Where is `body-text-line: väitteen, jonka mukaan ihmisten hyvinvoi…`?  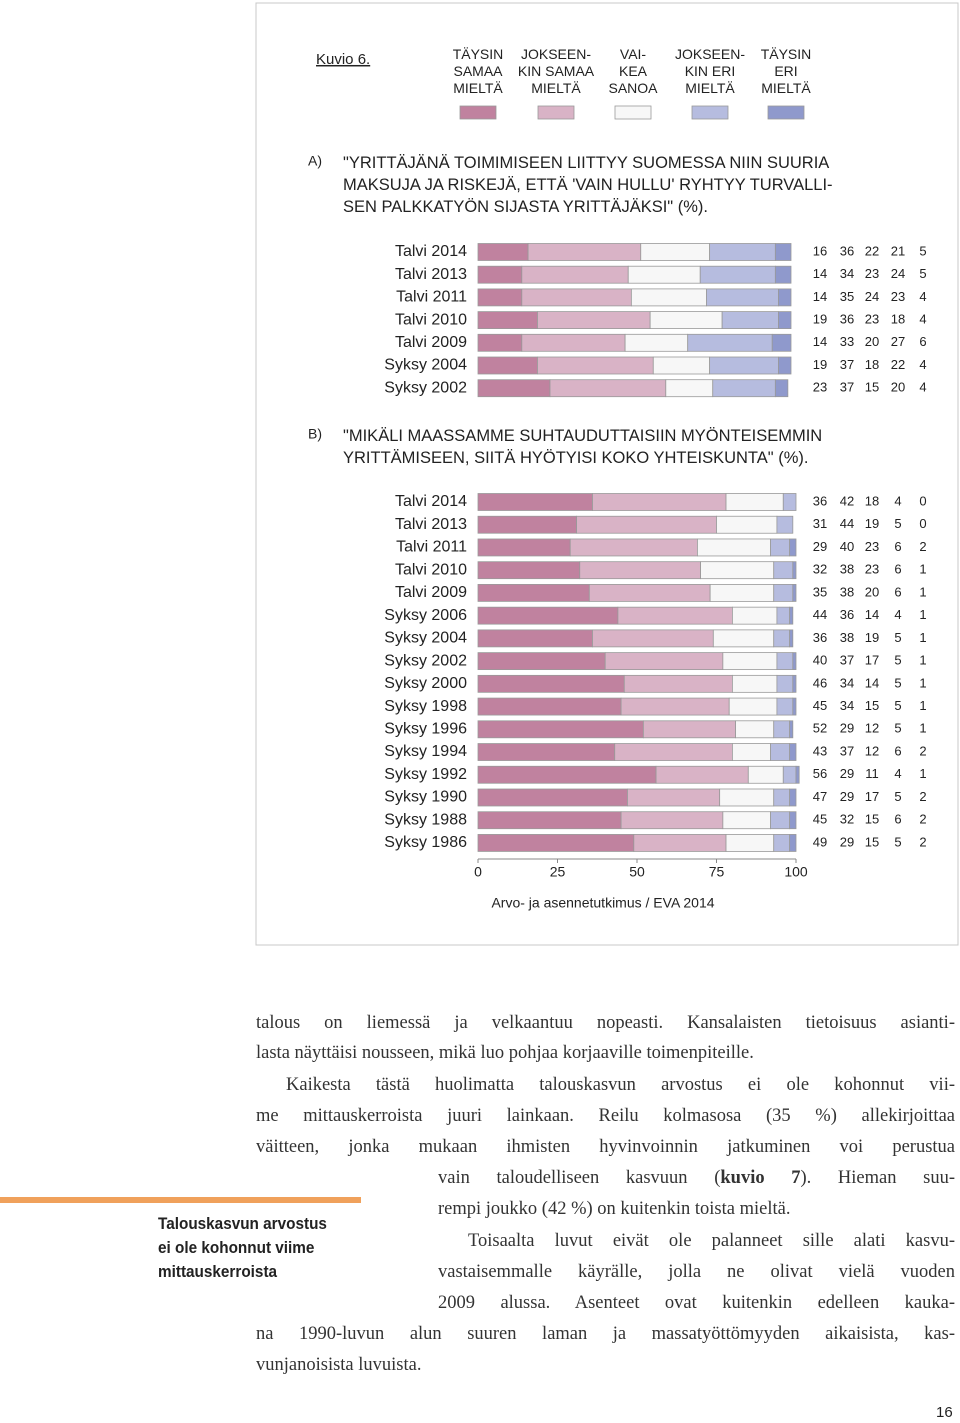
body-text-line: väitteen, jonka mukaan ihmisten hyvinvoi… is located at coordinates (605, 1147).